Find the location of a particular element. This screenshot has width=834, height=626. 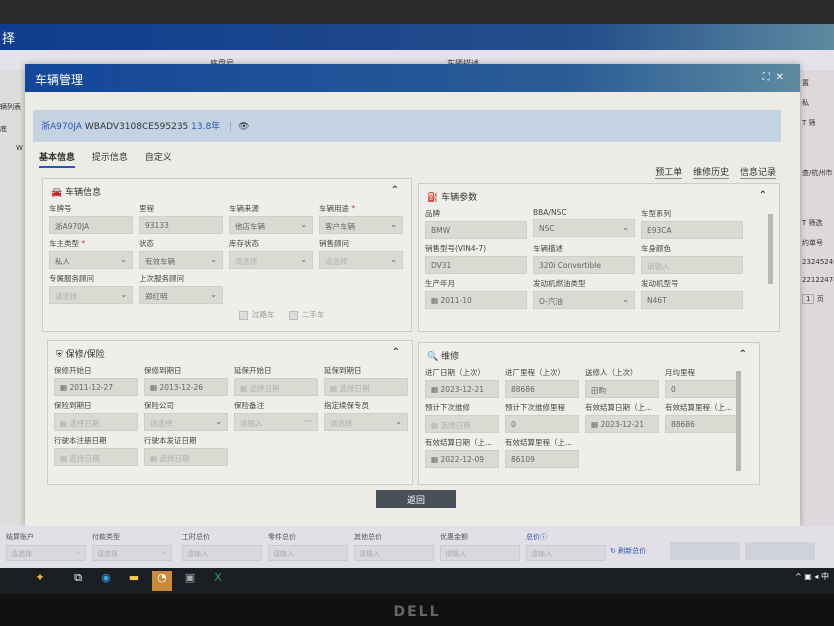

form-field: 保险公司 请选择 ⌄ is located at coordinates (186, 415).